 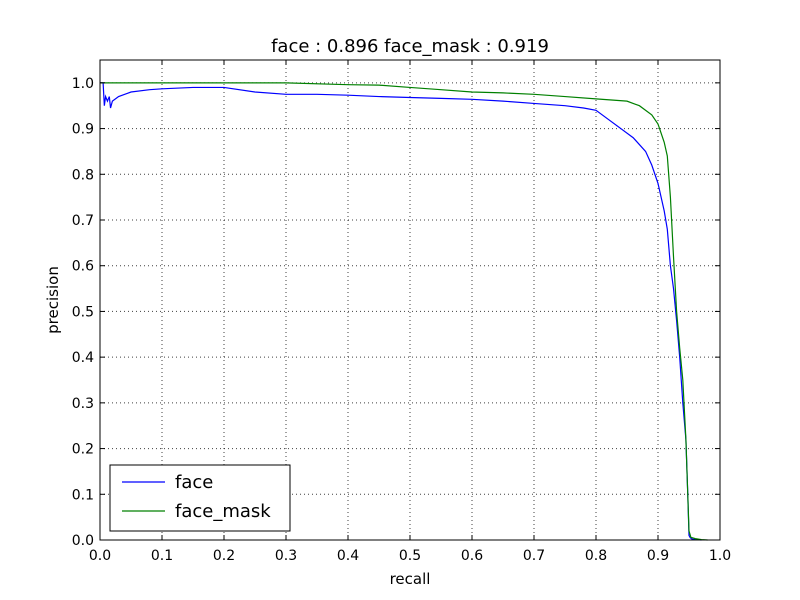 I want to click on y-tick-label: 1.0, so click(x=83, y=84).